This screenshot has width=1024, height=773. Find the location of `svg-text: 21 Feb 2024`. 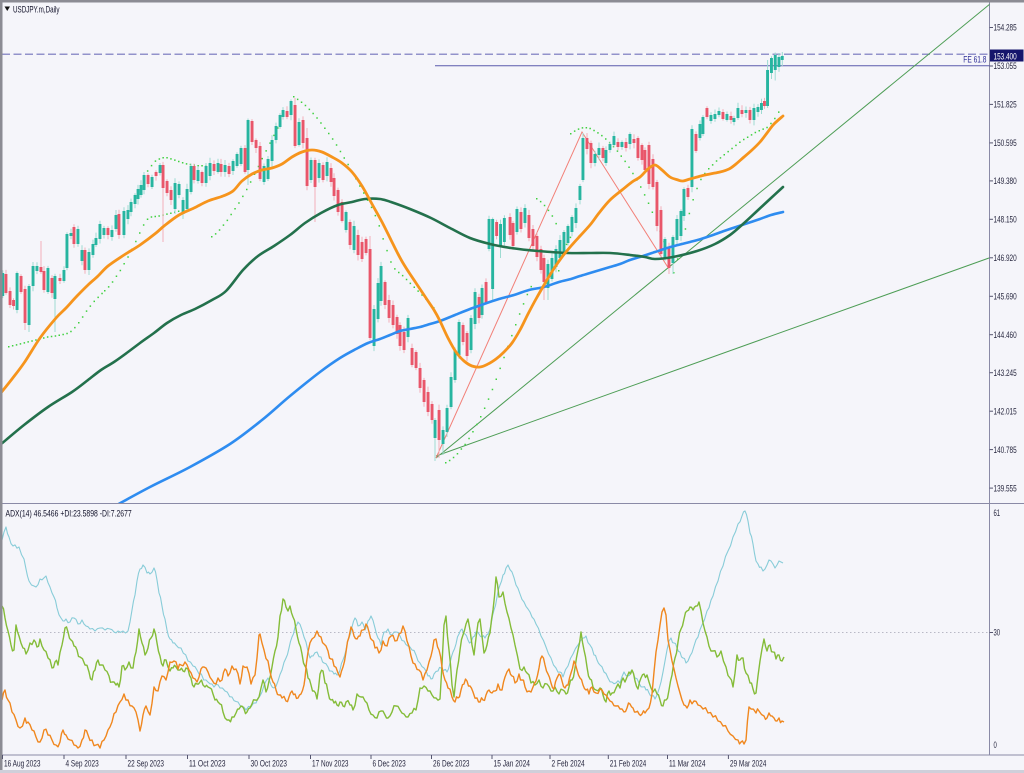

svg-text: 21 Feb 2024 is located at coordinates (628, 763).